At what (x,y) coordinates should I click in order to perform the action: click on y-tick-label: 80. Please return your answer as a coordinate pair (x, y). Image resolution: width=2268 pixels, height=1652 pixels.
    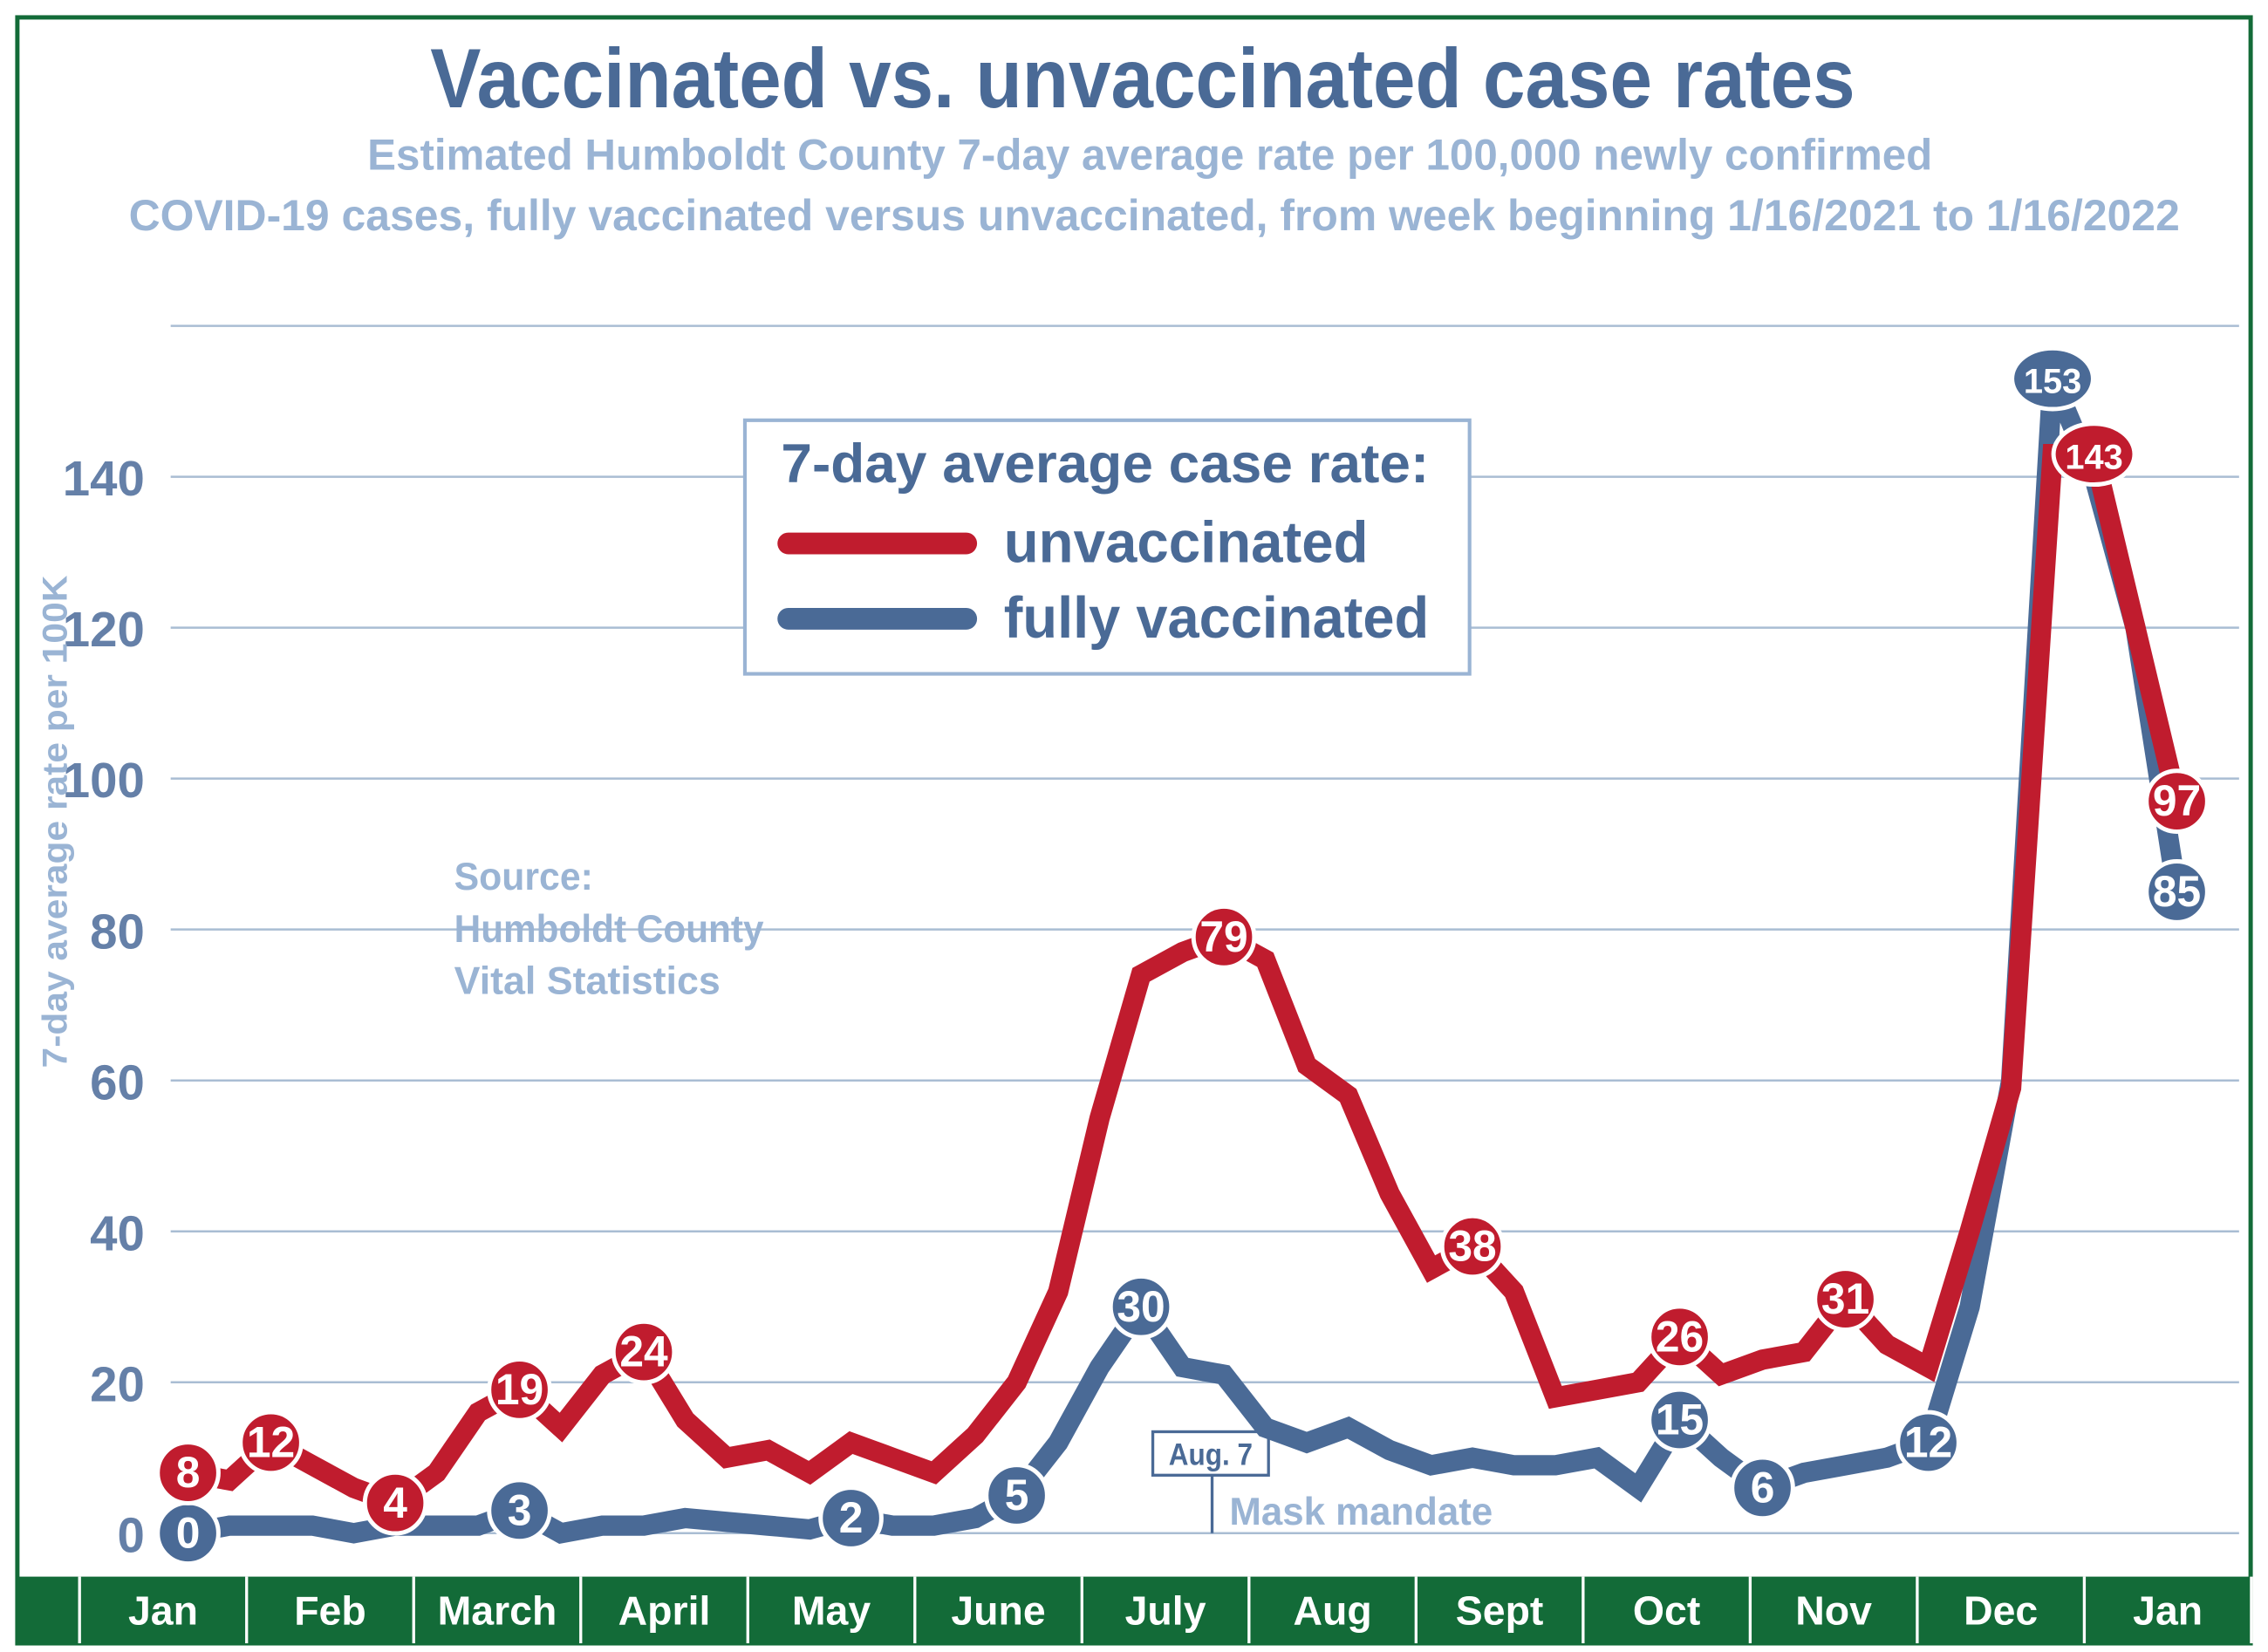
    Looking at the image, I should click on (118, 932).